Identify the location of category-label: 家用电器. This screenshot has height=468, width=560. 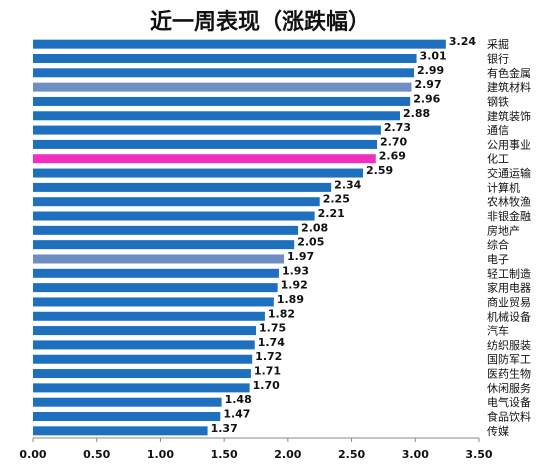
(509, 288).